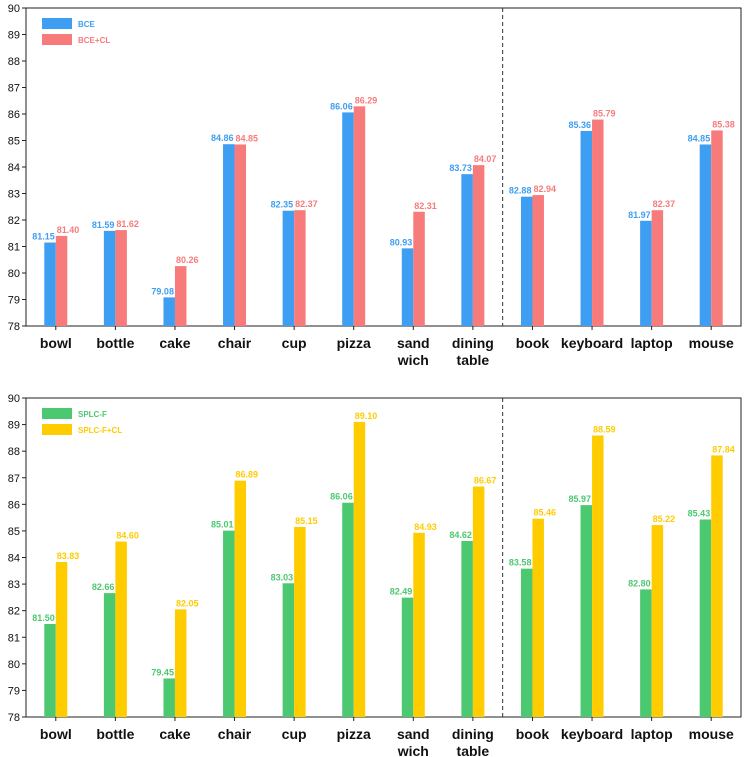  Describe the element at coordinates (14, 718) in the screenshot. I see `y-tick-label: 78` at that location.